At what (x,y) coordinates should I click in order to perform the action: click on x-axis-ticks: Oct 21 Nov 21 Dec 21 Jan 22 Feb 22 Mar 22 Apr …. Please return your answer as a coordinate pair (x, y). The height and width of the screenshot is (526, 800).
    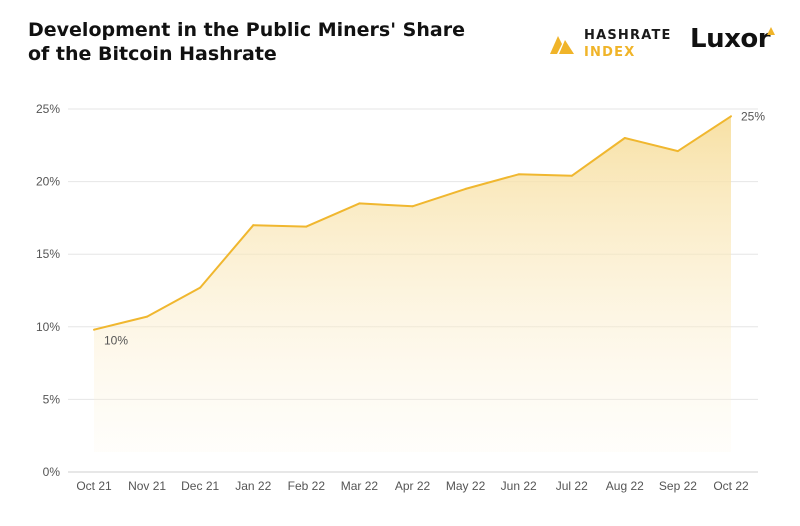
    Looking at the image, I should click on (412, 486).